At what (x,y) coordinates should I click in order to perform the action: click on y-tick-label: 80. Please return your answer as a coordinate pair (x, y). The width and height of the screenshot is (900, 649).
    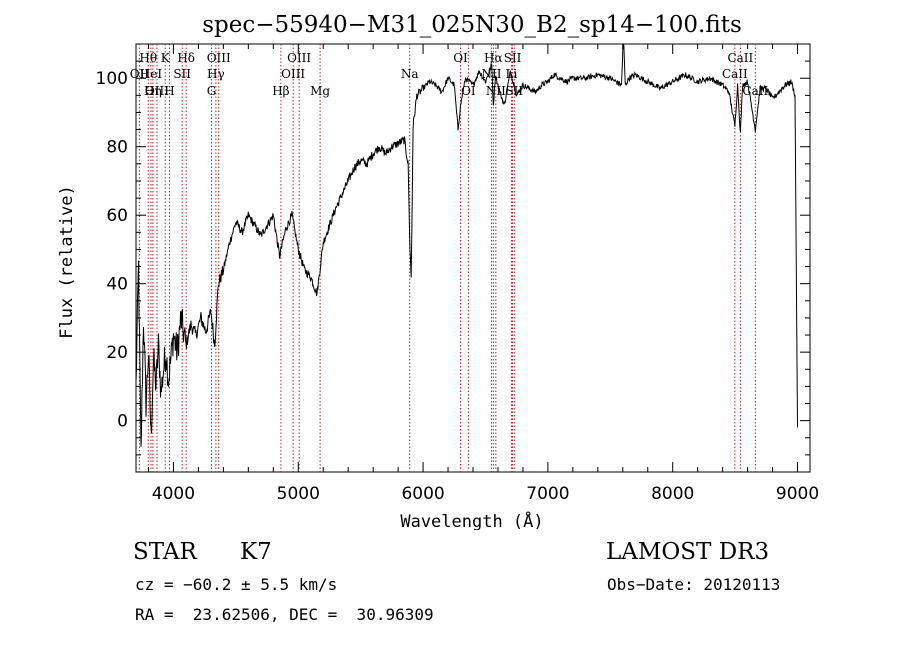
    Looking at the image, I should click on (117, 148).